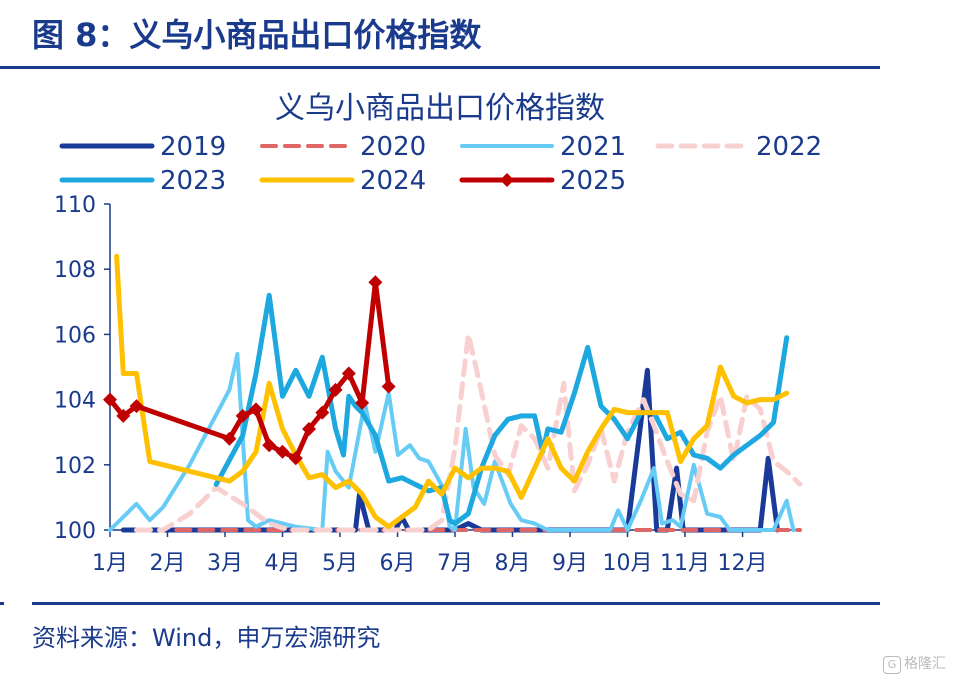  I want to click on watermark: G 格隆汇, so click(914, 663).